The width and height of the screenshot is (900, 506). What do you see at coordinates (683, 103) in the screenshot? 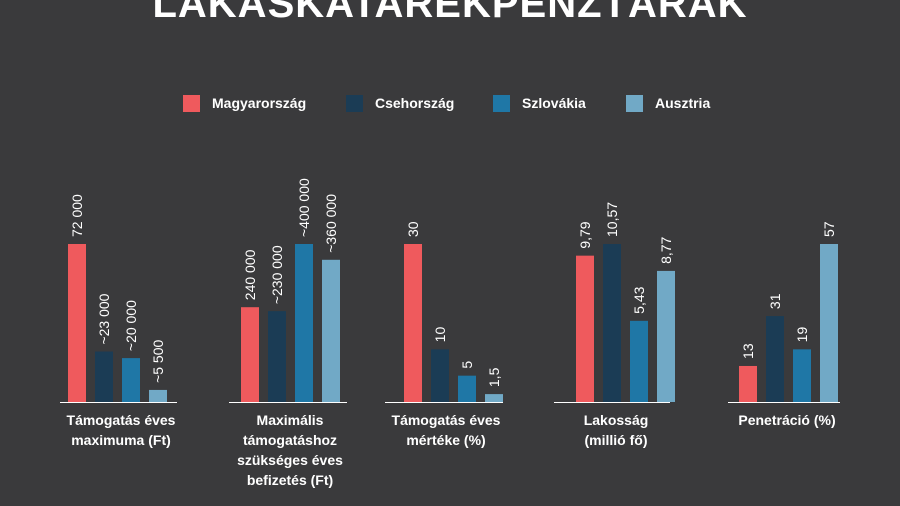
I see `legend-label-ausztria: Ausztria` at bounding box center [683, 103].